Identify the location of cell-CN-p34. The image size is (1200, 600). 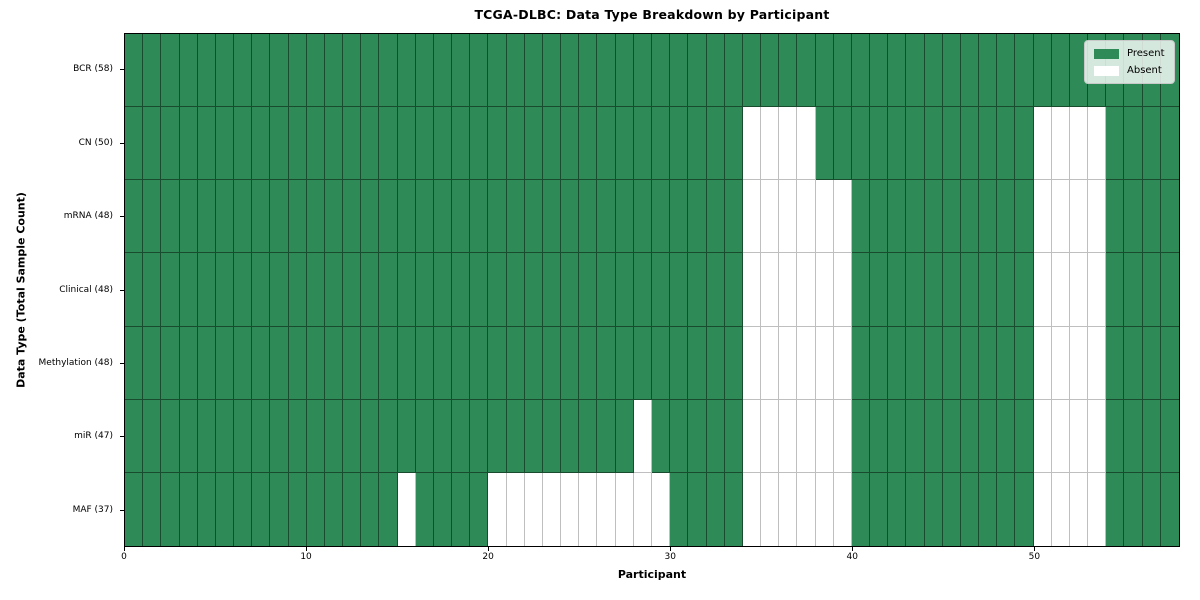
(752, 144).